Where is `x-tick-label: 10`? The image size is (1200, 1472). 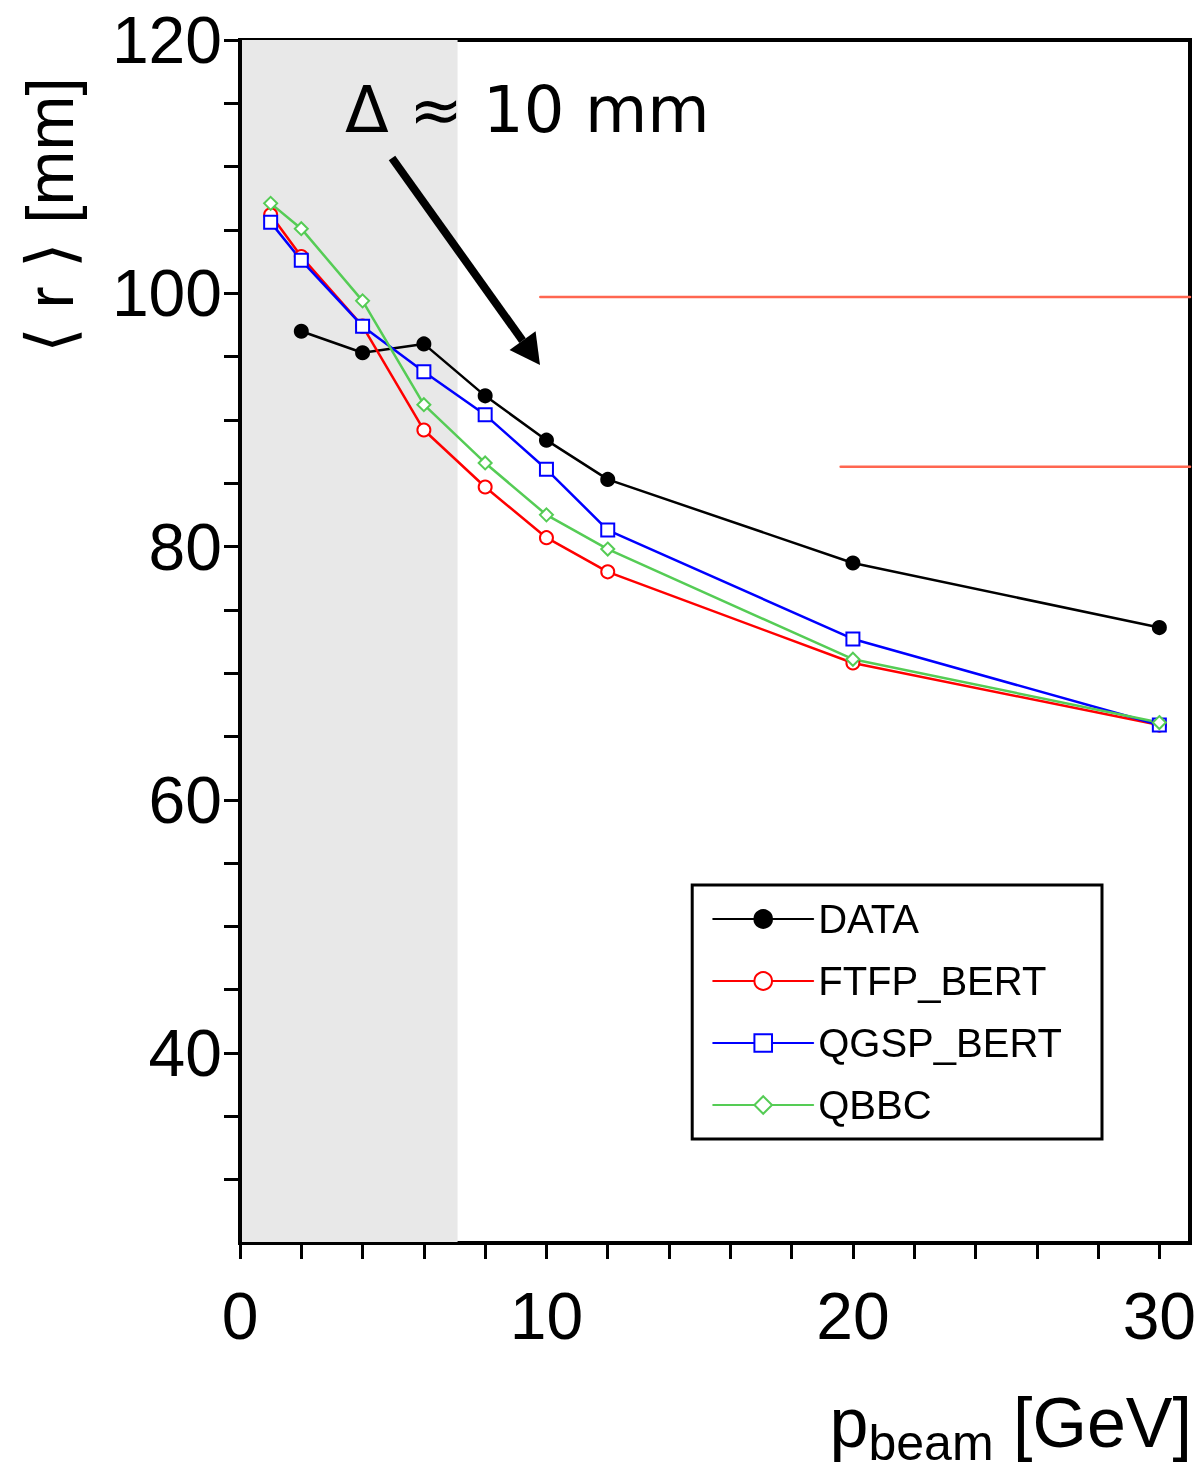 x-tick-label: 10 is located at coordinates (546, 1316).